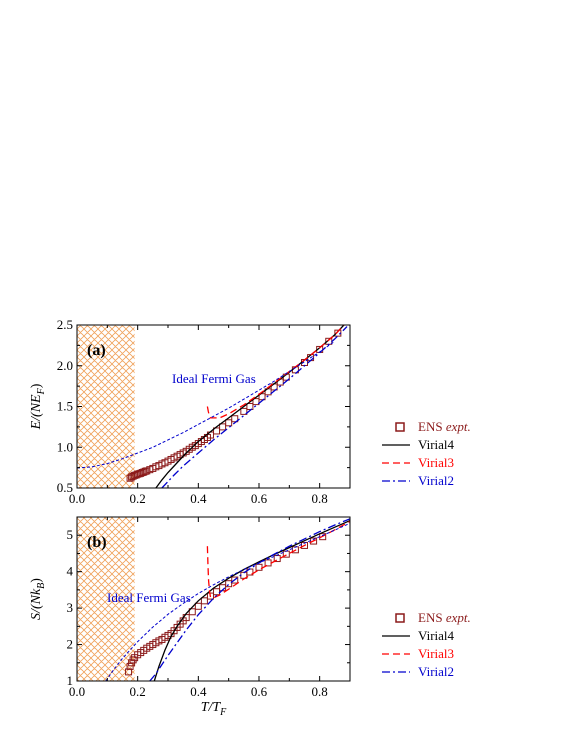  Describe the element at coordinates (41, 586) in the screenshot. I see `y-axis-label-sub: B` at that location.